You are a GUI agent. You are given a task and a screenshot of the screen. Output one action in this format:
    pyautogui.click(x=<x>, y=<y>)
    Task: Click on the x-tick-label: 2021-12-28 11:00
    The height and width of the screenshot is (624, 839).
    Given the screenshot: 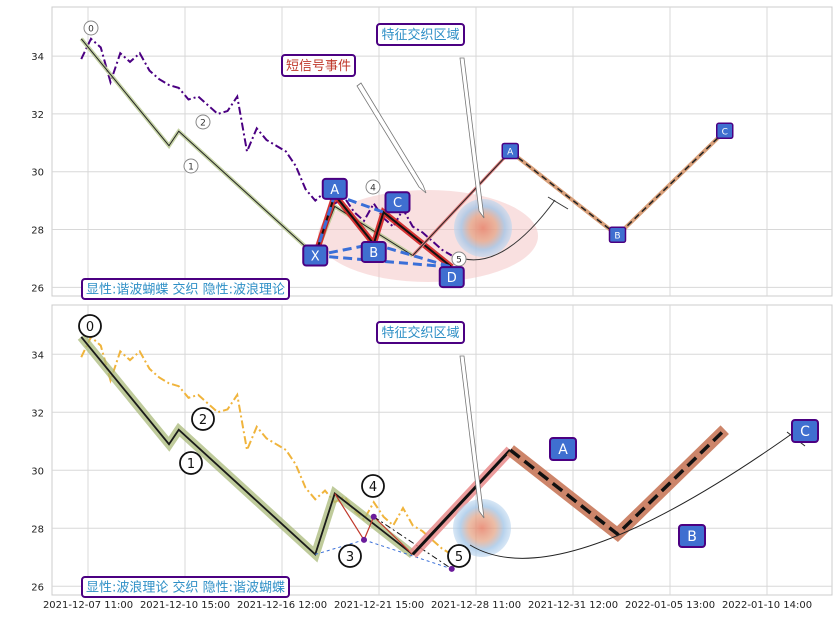 What is the action you would take?
    pyautogui.click(x=476, y=605)
    